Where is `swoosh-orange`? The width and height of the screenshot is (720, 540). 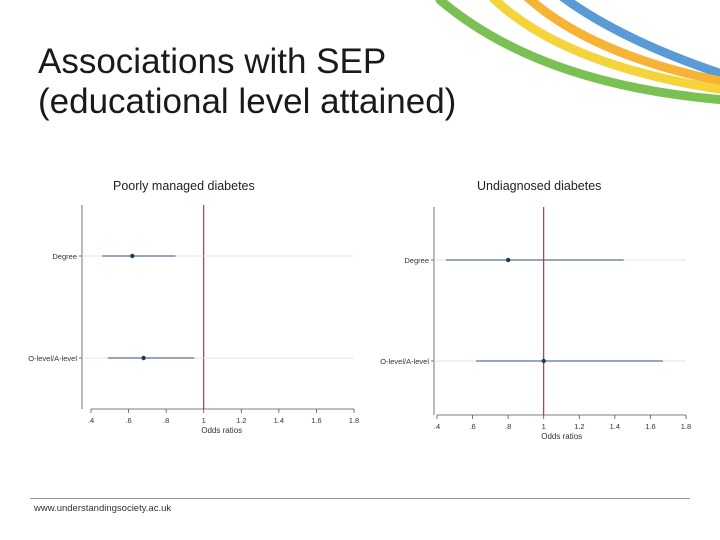 swoosh-orange is located at coordinates (621, 43).